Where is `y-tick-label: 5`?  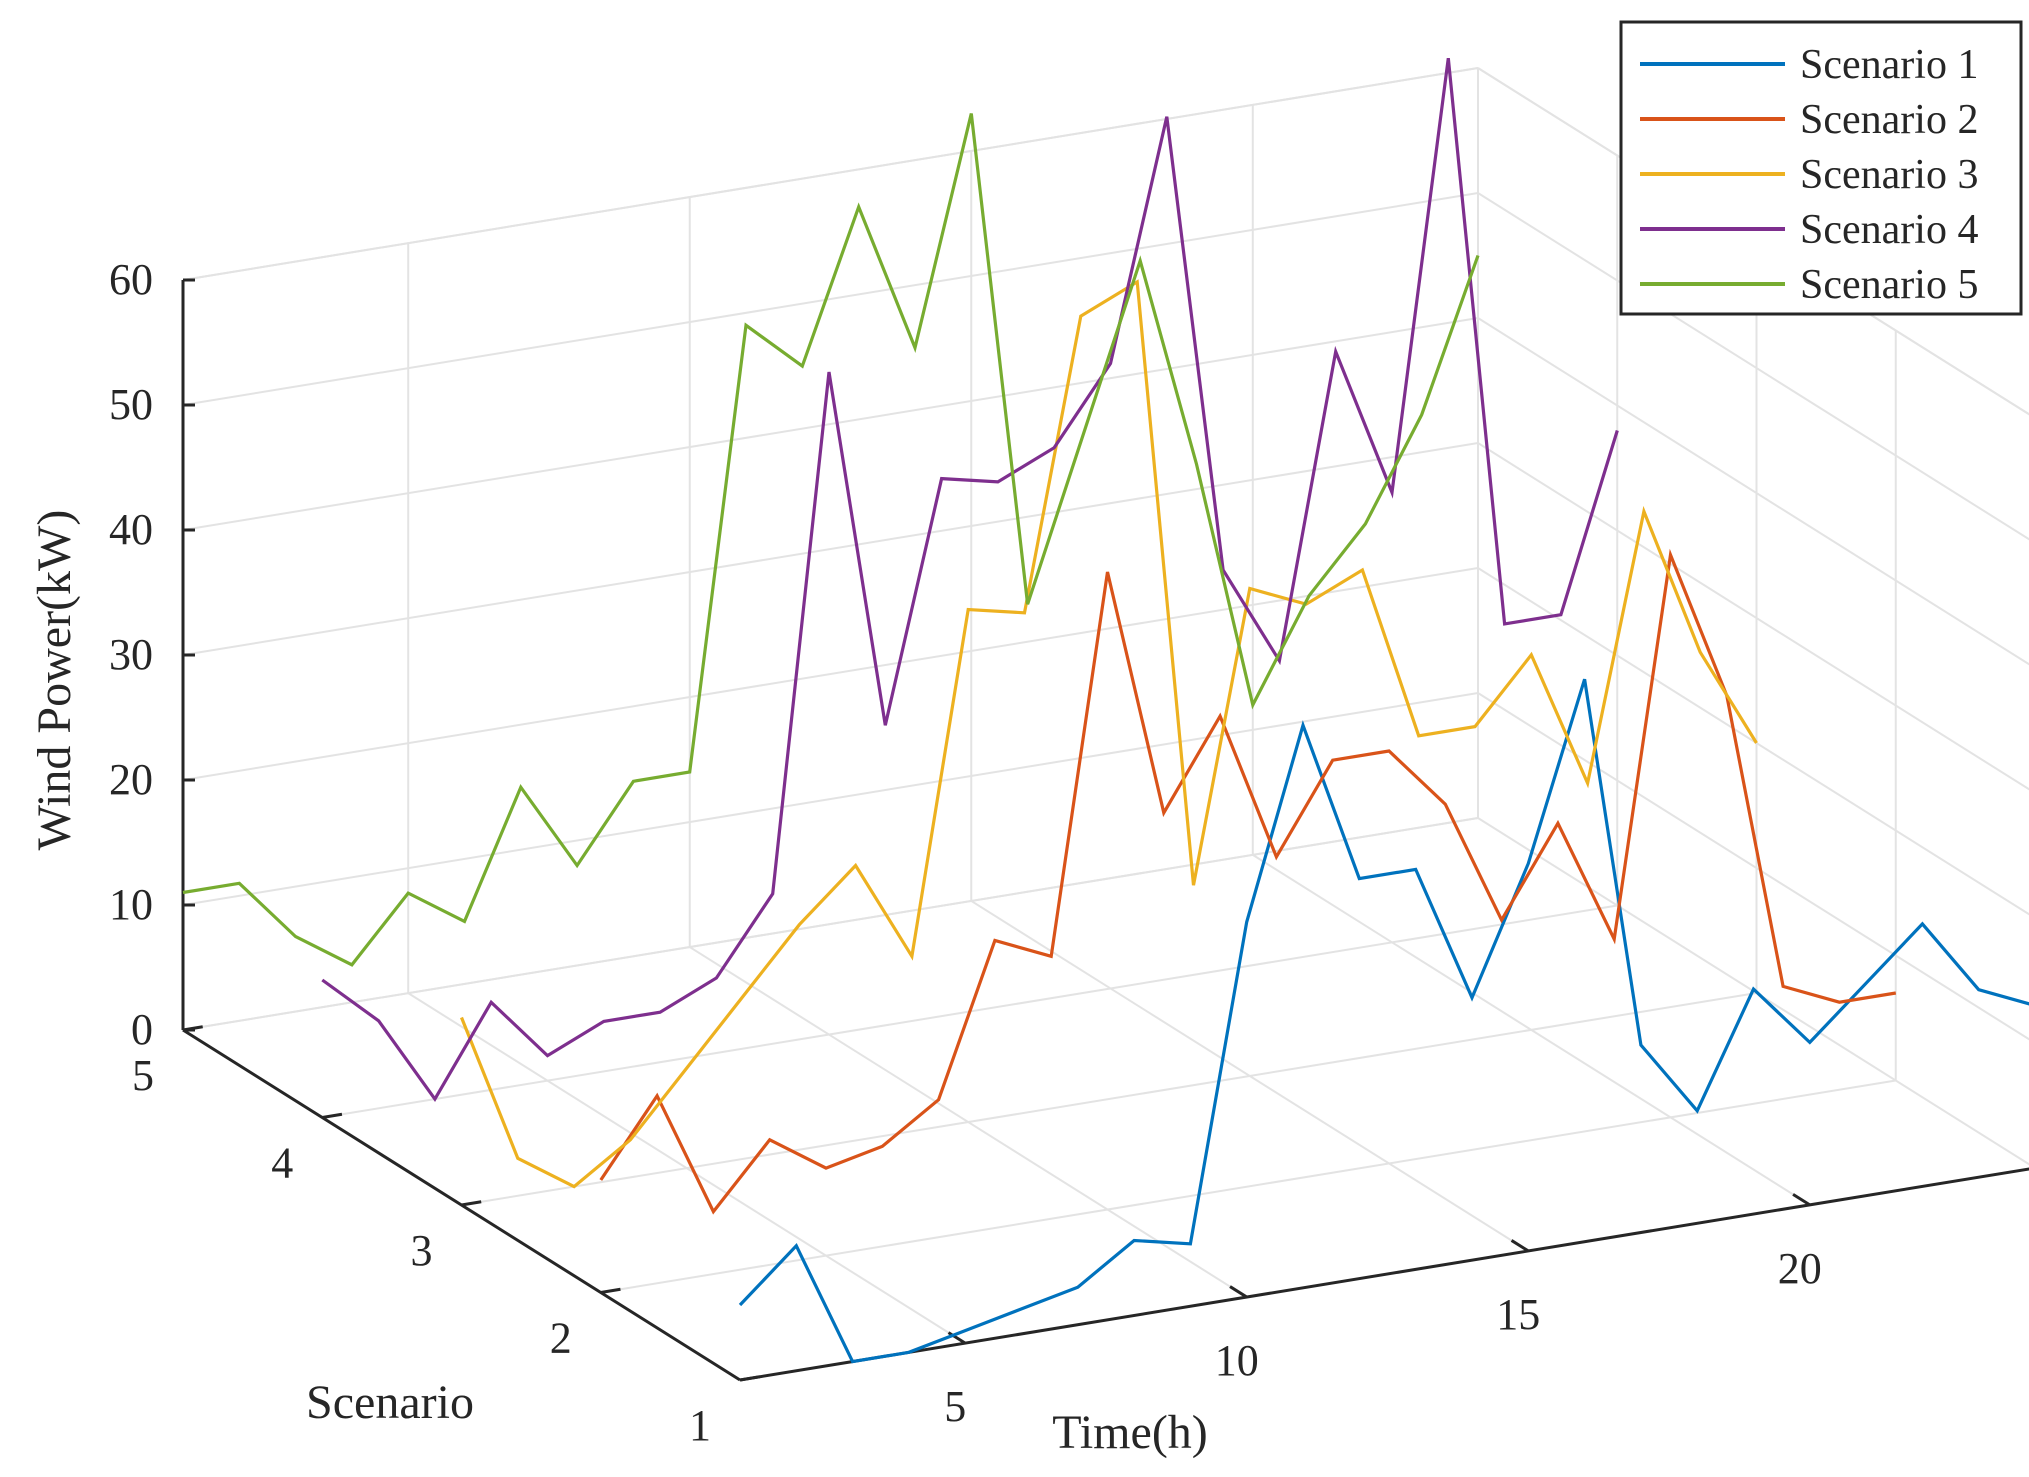 y-tick-label: 5 is located at coordinates (143, 1075).